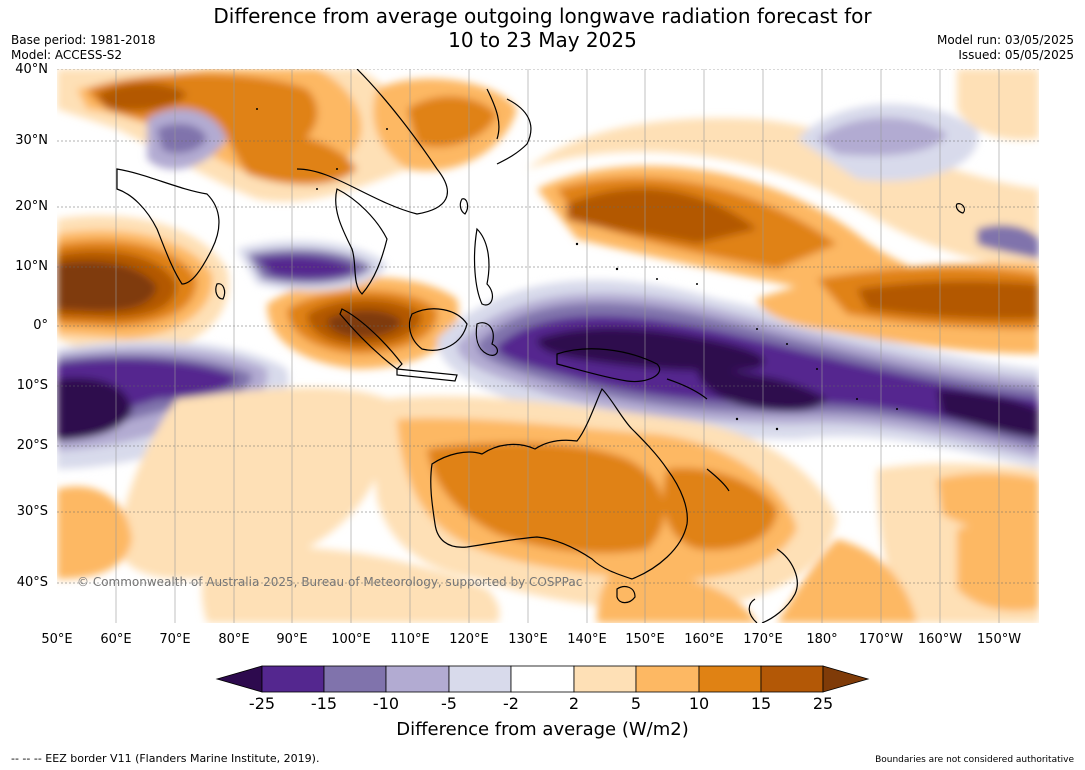 Image resolution: width=1085 pixels, height=770 pixels. Describe the element at coordinates (718, 480) in the screenshot. I see `coast-new-caledonia` at that location.